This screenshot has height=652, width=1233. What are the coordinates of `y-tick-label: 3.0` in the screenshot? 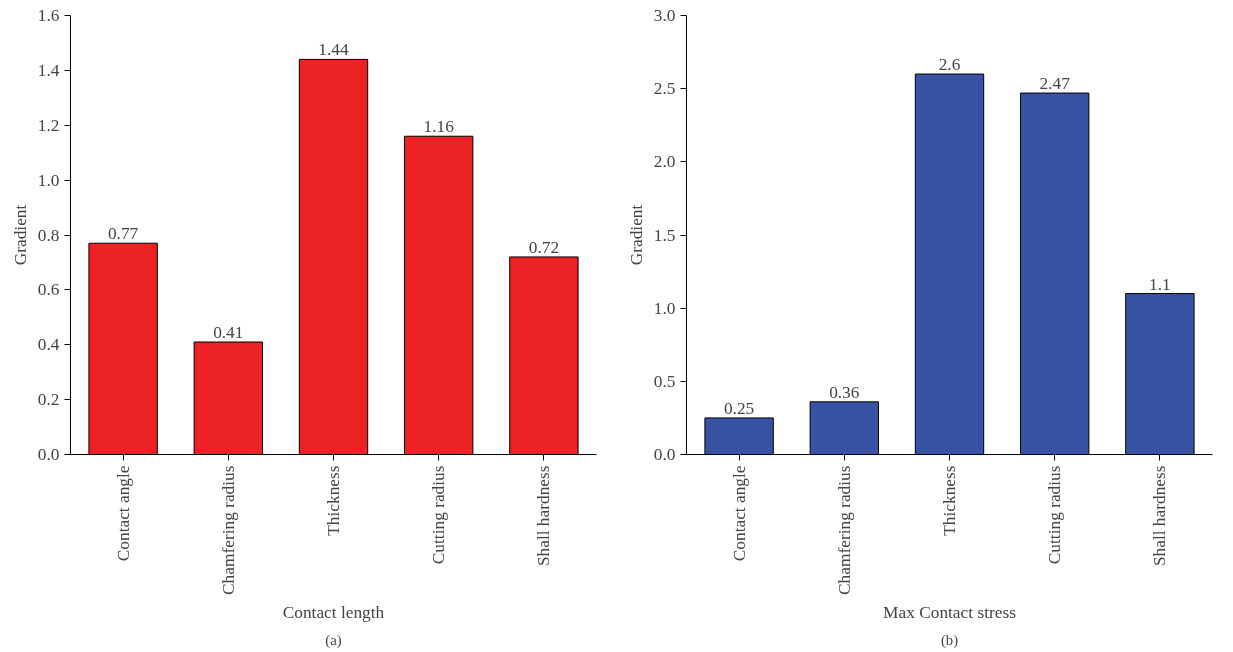 It's located at (664, 15).